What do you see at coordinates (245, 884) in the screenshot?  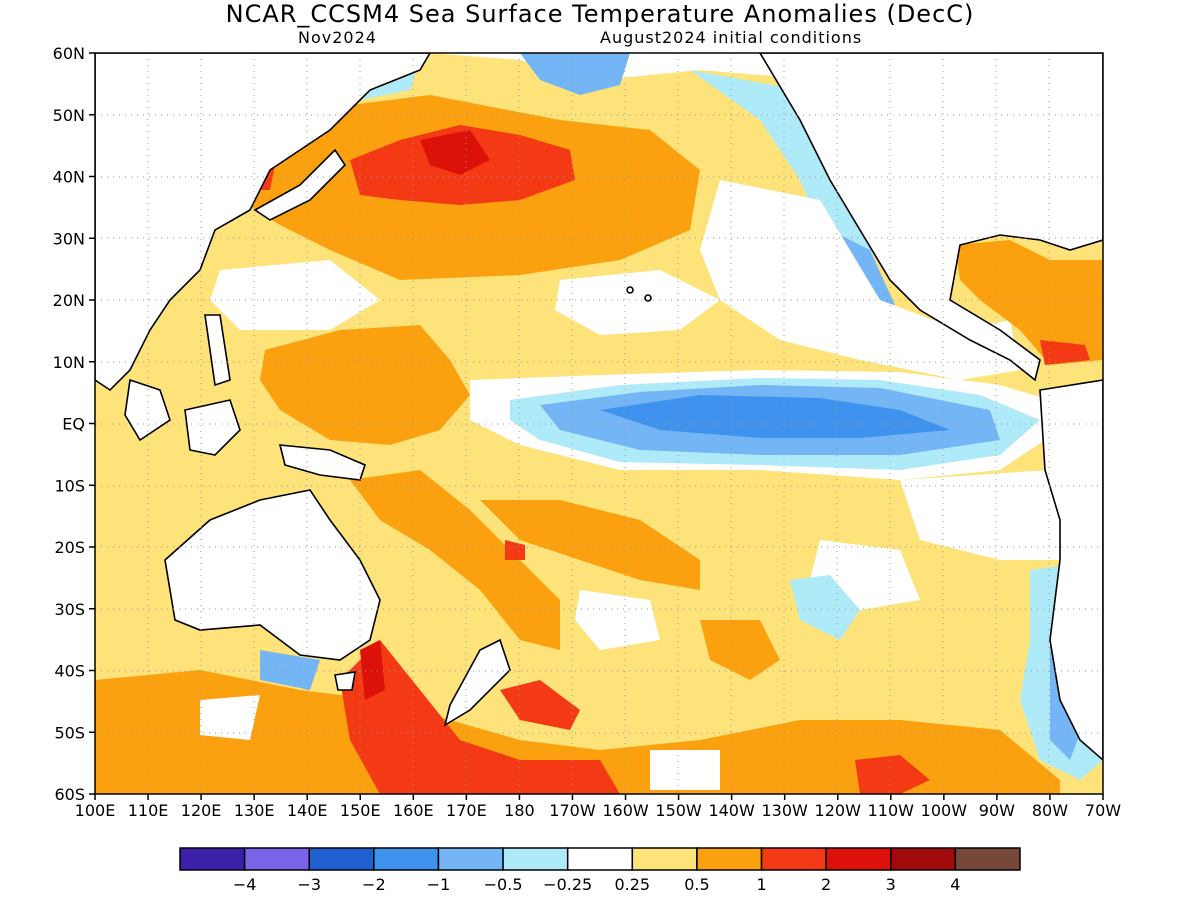 I see `colorbar-label: −4` at bounding box center [245, 884].